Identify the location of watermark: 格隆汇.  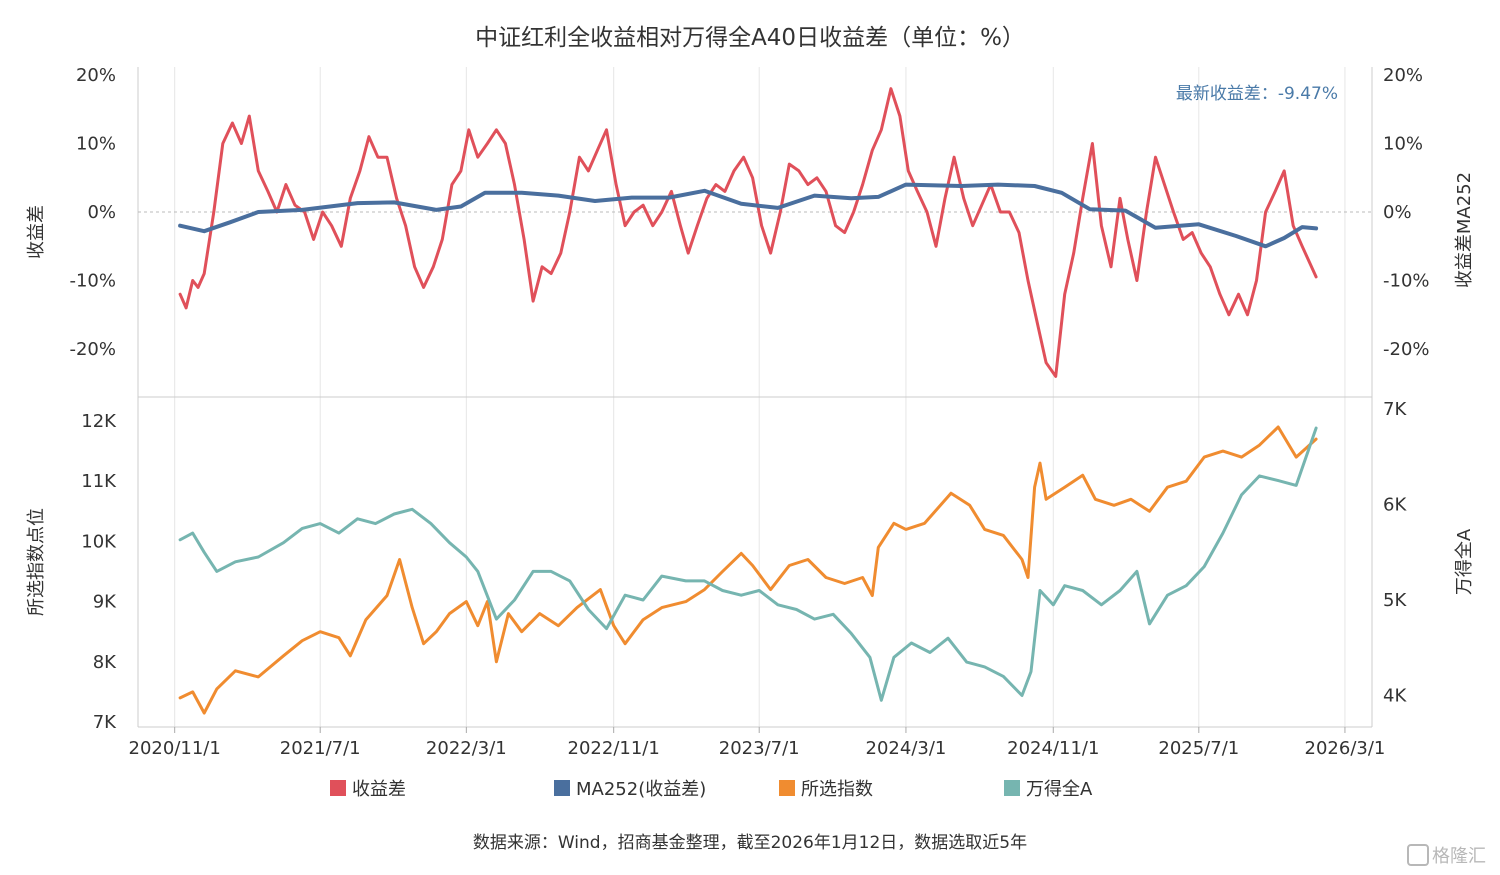
(1446, 855).